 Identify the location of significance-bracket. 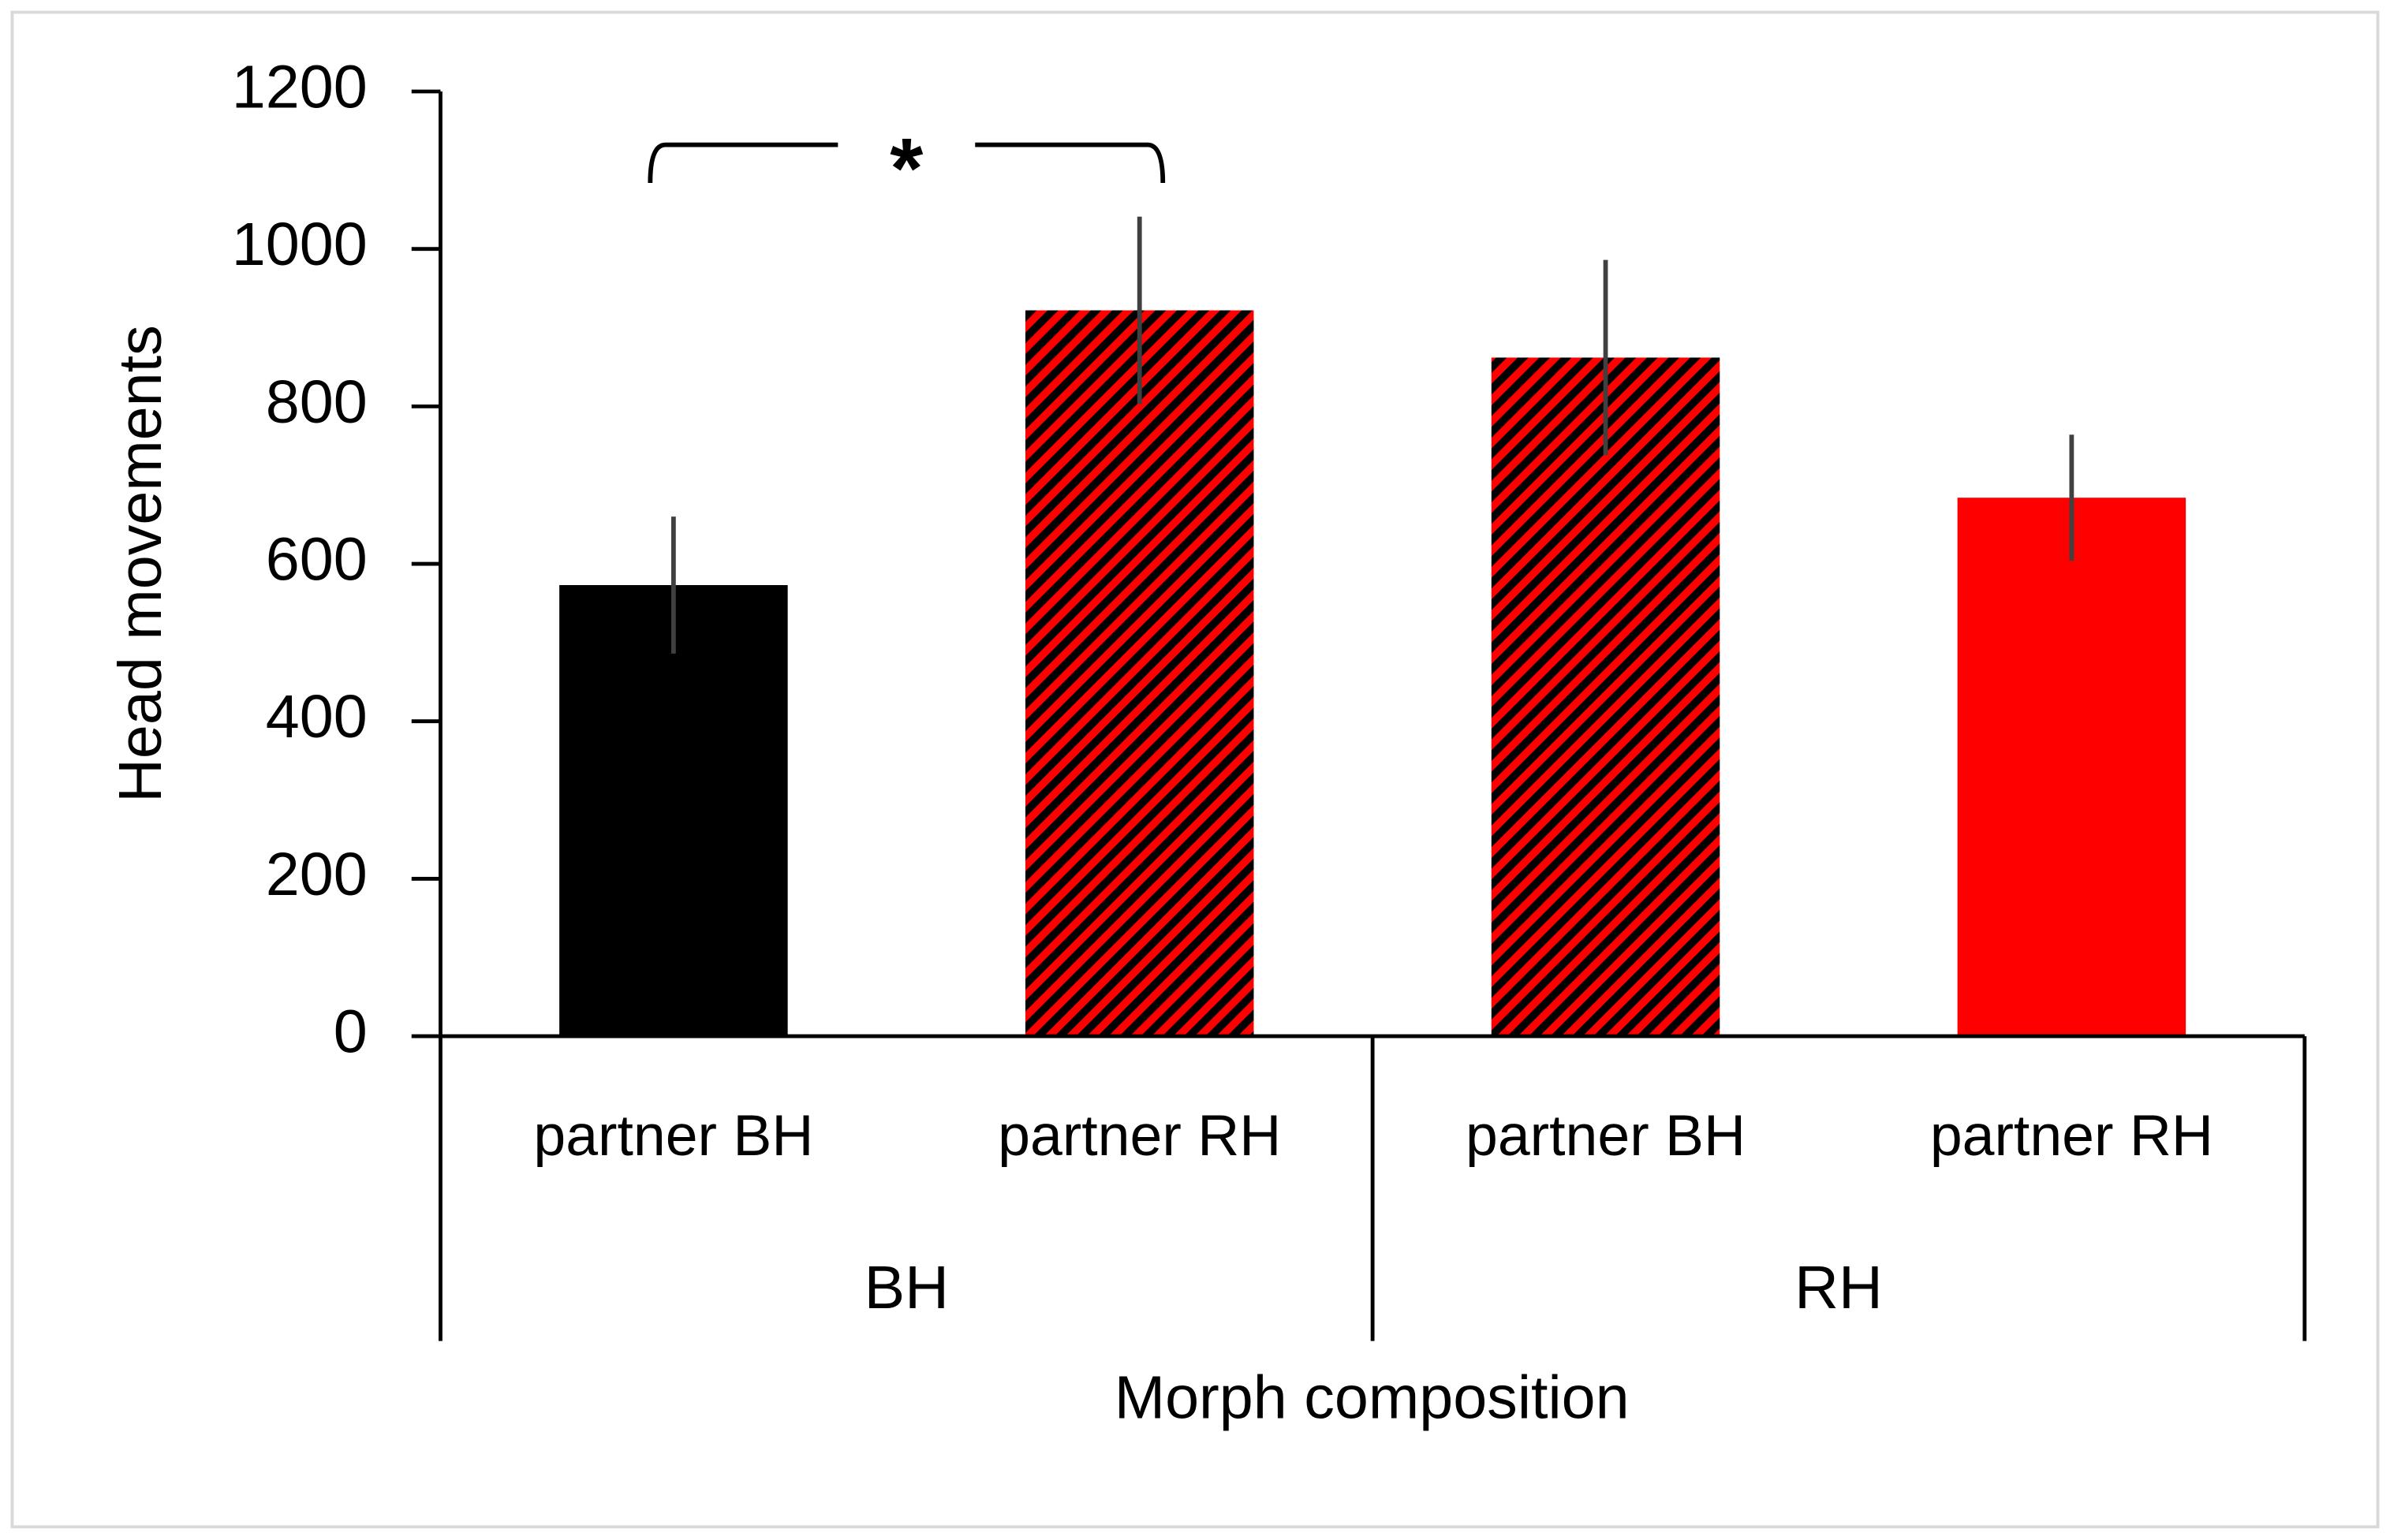
(907, 162).